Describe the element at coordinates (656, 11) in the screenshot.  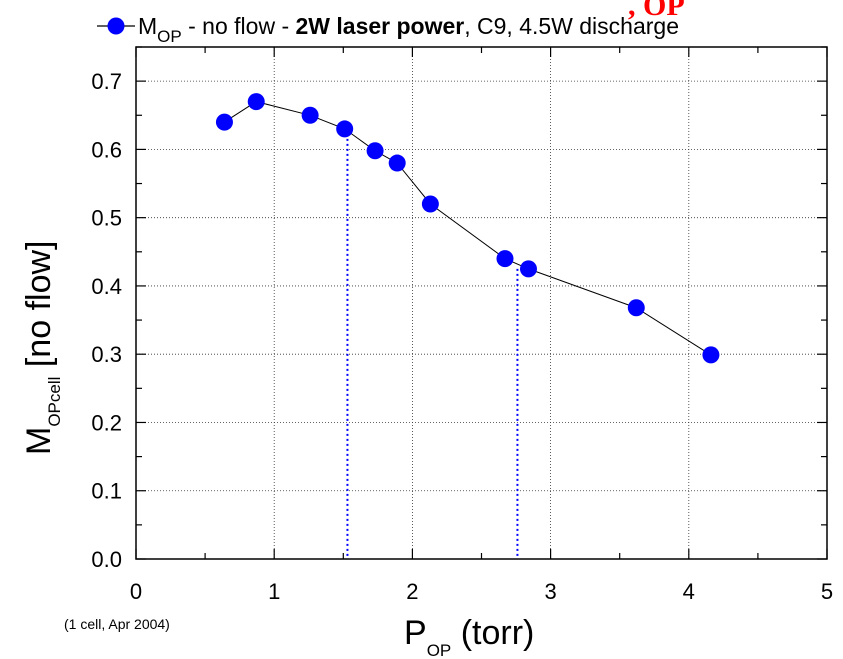
I see `cropped-heading-fragment: , OP` at that location.